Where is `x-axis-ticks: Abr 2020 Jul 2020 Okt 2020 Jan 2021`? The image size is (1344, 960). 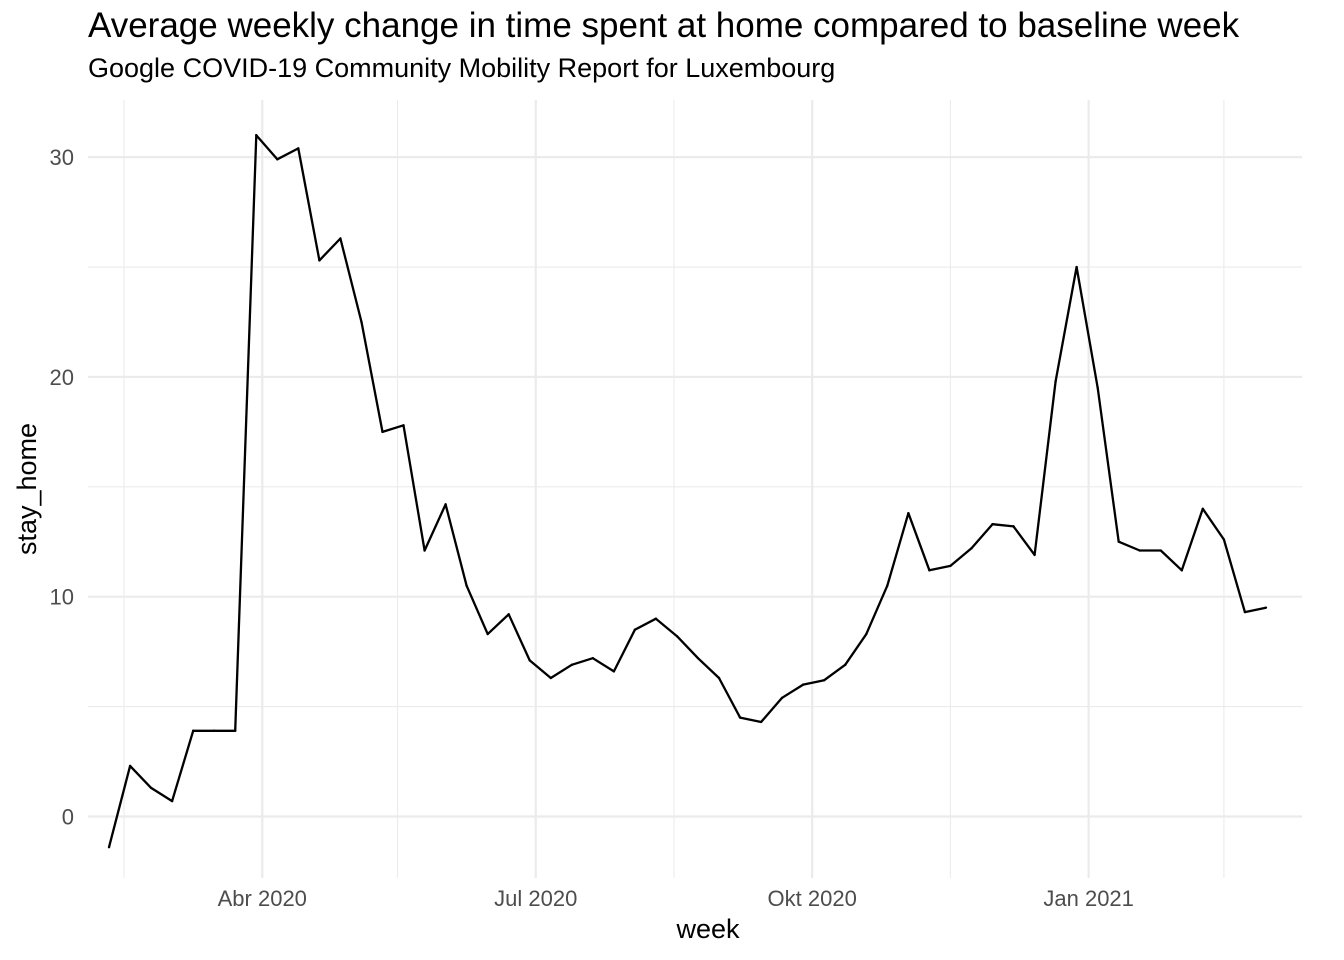 x-axis-ticks: Abr 2020 Jul 2020 Okt 2020 Jan 2021 is located at coordinates (676, 898).